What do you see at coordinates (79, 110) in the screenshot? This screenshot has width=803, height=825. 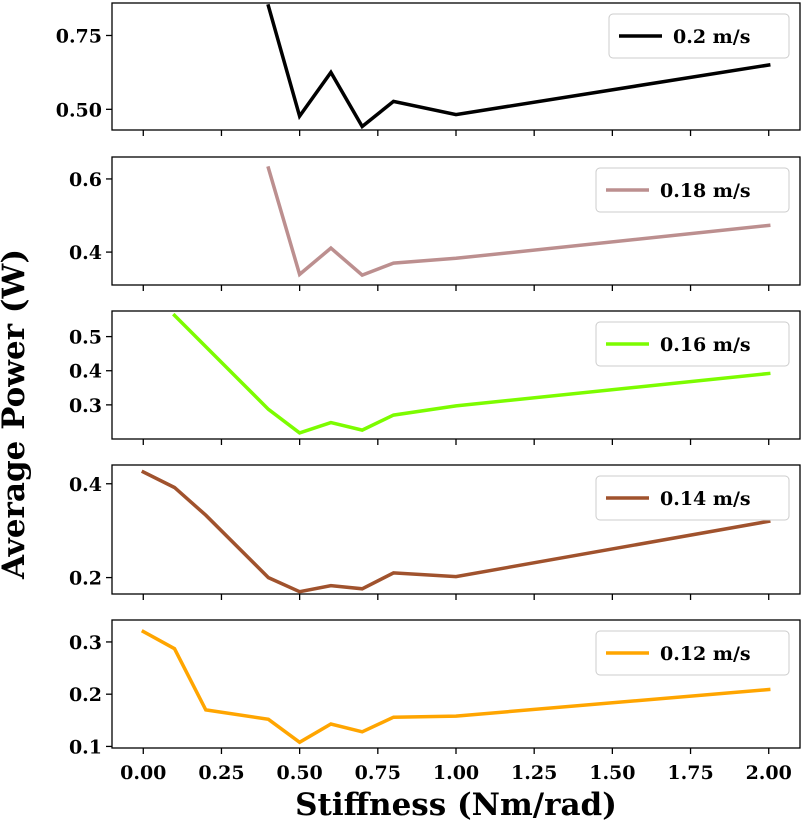 I see `y-tick-label: 0.50` at bounding box center [79, 110].